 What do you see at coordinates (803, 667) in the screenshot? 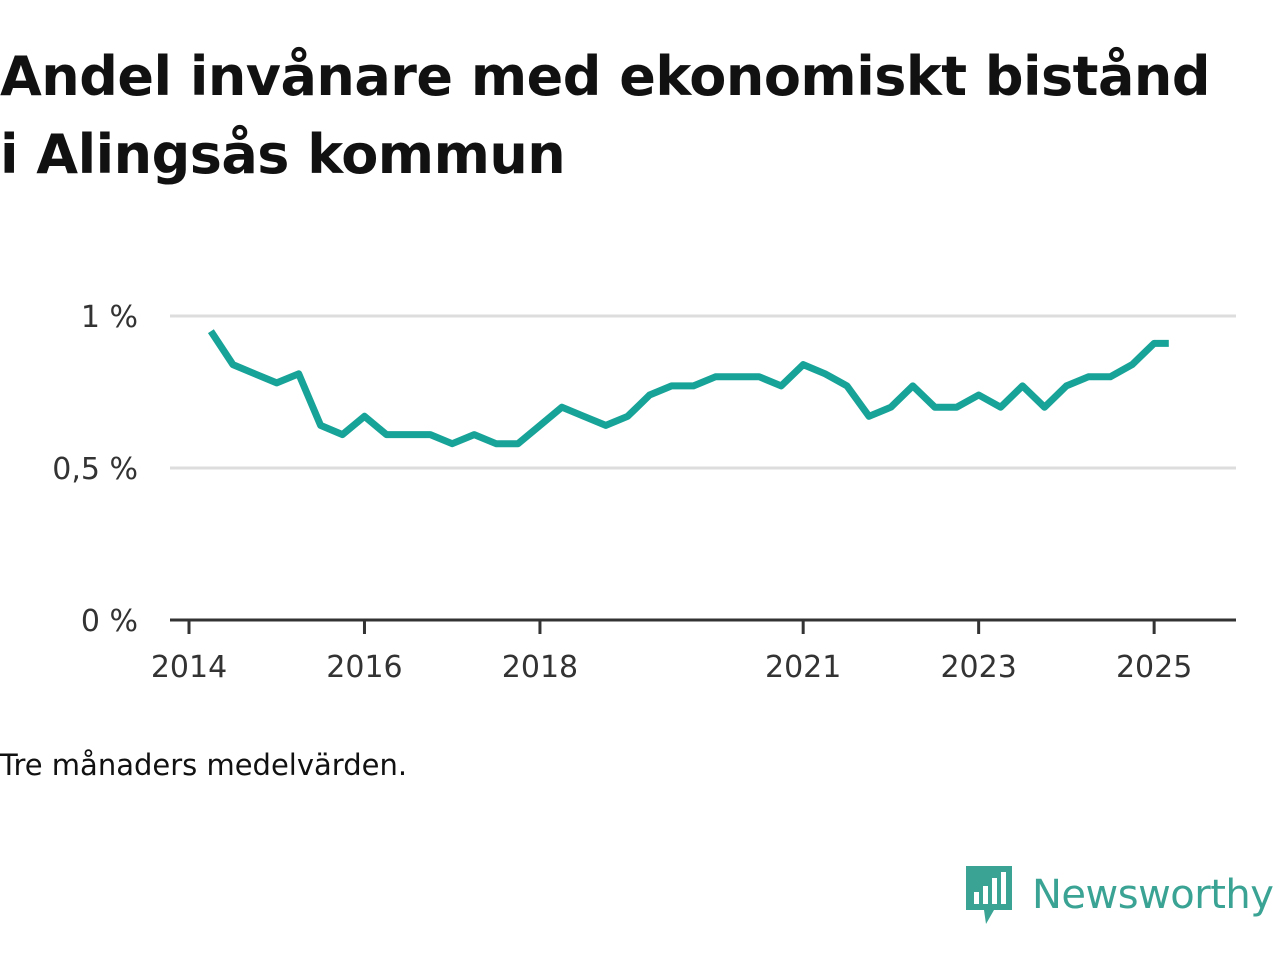
I see `x-tick-label: 2021` at bounding box center [803, 667].